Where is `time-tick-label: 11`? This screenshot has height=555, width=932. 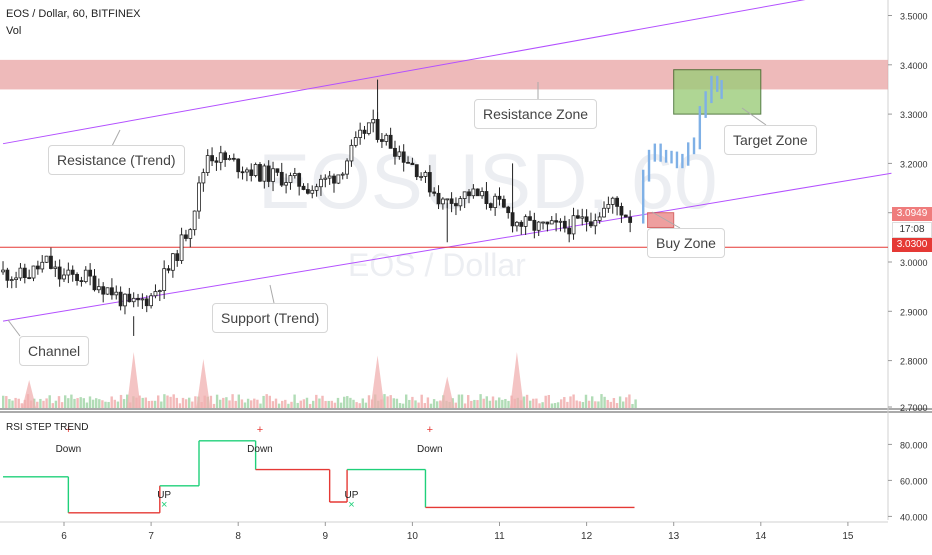
time-tick-label: 11 is located at coordinates (499, 536).